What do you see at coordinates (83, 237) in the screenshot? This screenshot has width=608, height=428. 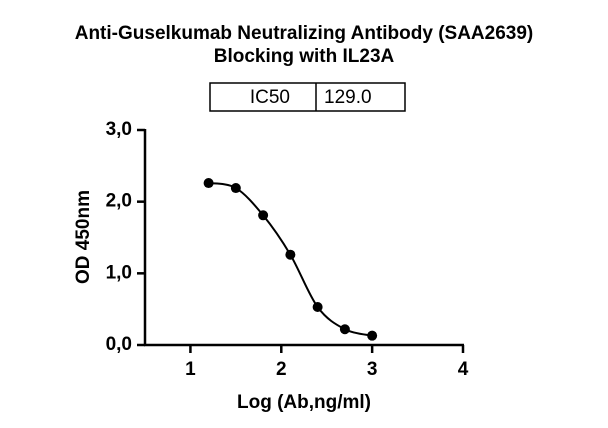 I see `y-axis-label: OD 450nm` at bounding box center [83, 237].